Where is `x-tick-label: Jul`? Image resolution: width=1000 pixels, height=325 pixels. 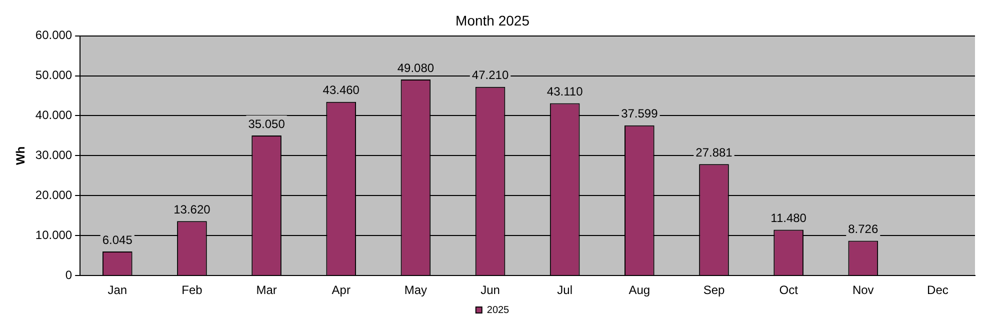 x-tick-label: Jul is located at coordinates (565, 290).